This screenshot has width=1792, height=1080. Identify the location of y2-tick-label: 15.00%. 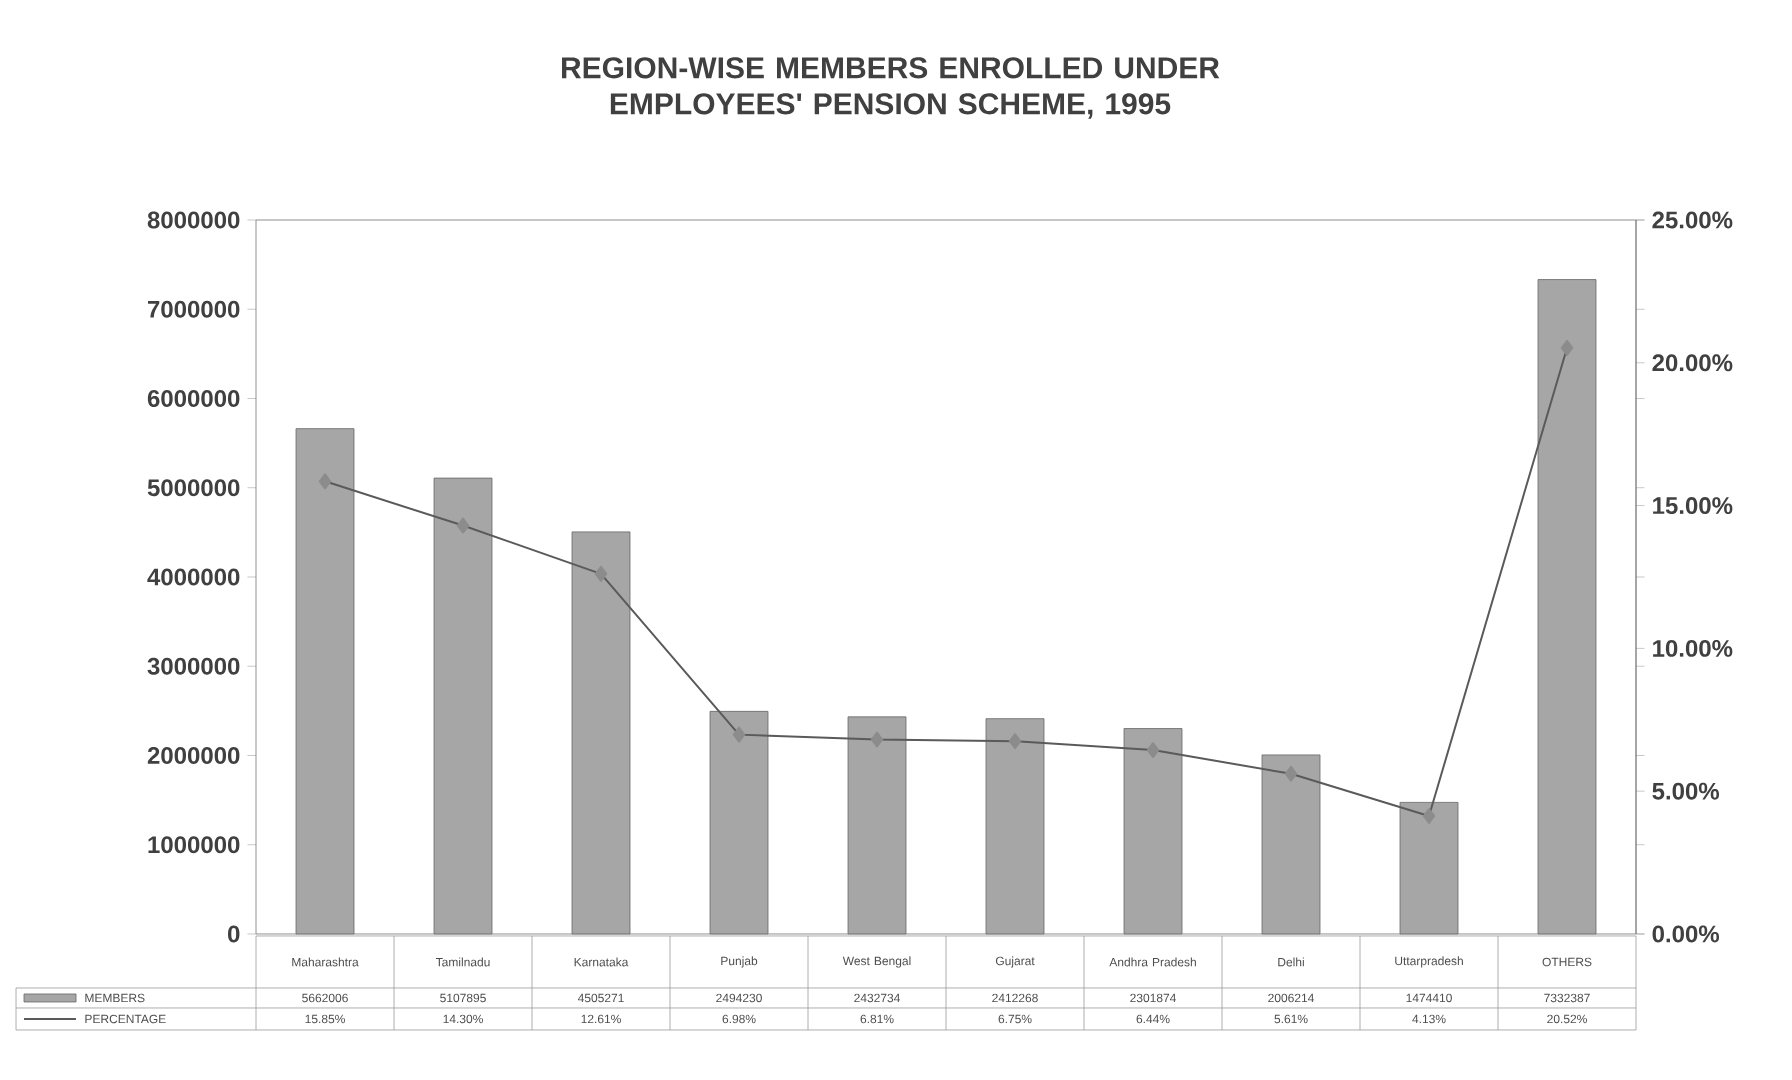
(1693, 506).